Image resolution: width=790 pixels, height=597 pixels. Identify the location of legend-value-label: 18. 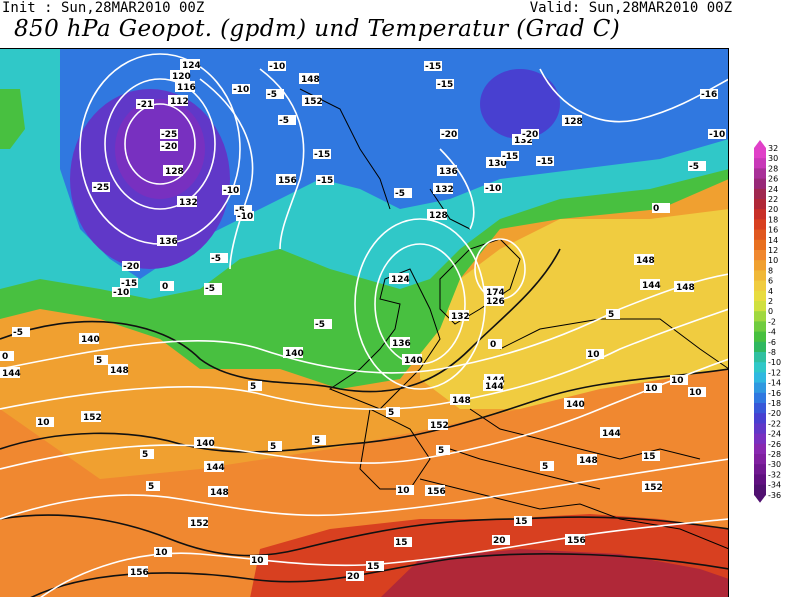
(773, 219).